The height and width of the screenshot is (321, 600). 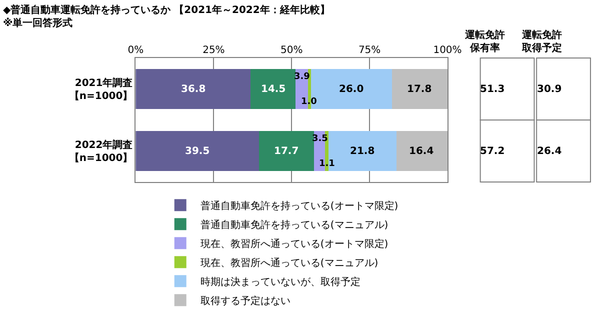 I want to click on data-label: 21.8, so click(x=362, y=151).